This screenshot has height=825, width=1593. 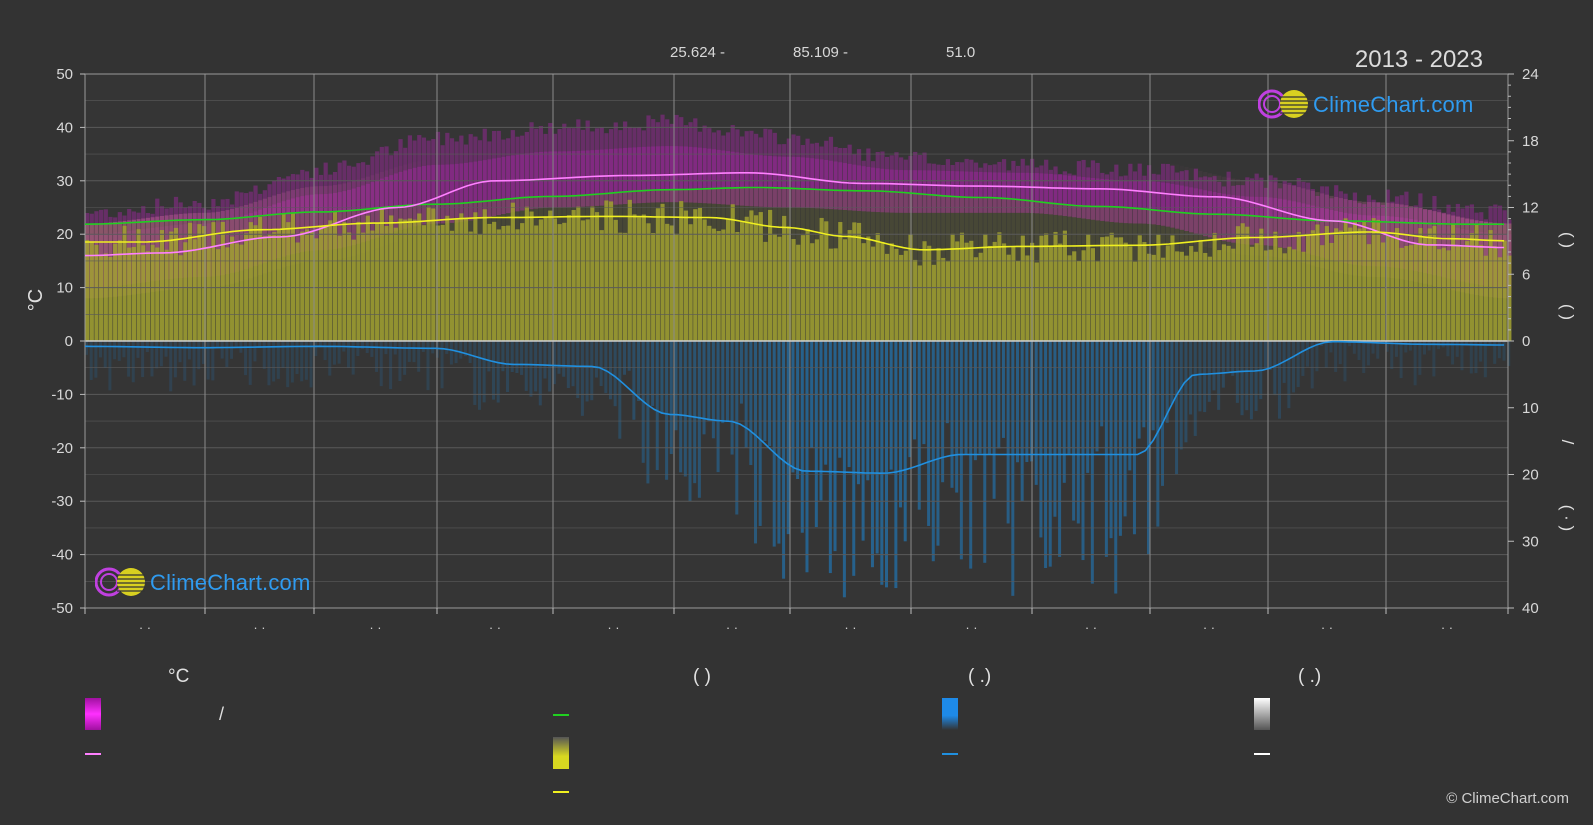 I want to click on legend-snow-swatch, so click(x=1262, y=714).